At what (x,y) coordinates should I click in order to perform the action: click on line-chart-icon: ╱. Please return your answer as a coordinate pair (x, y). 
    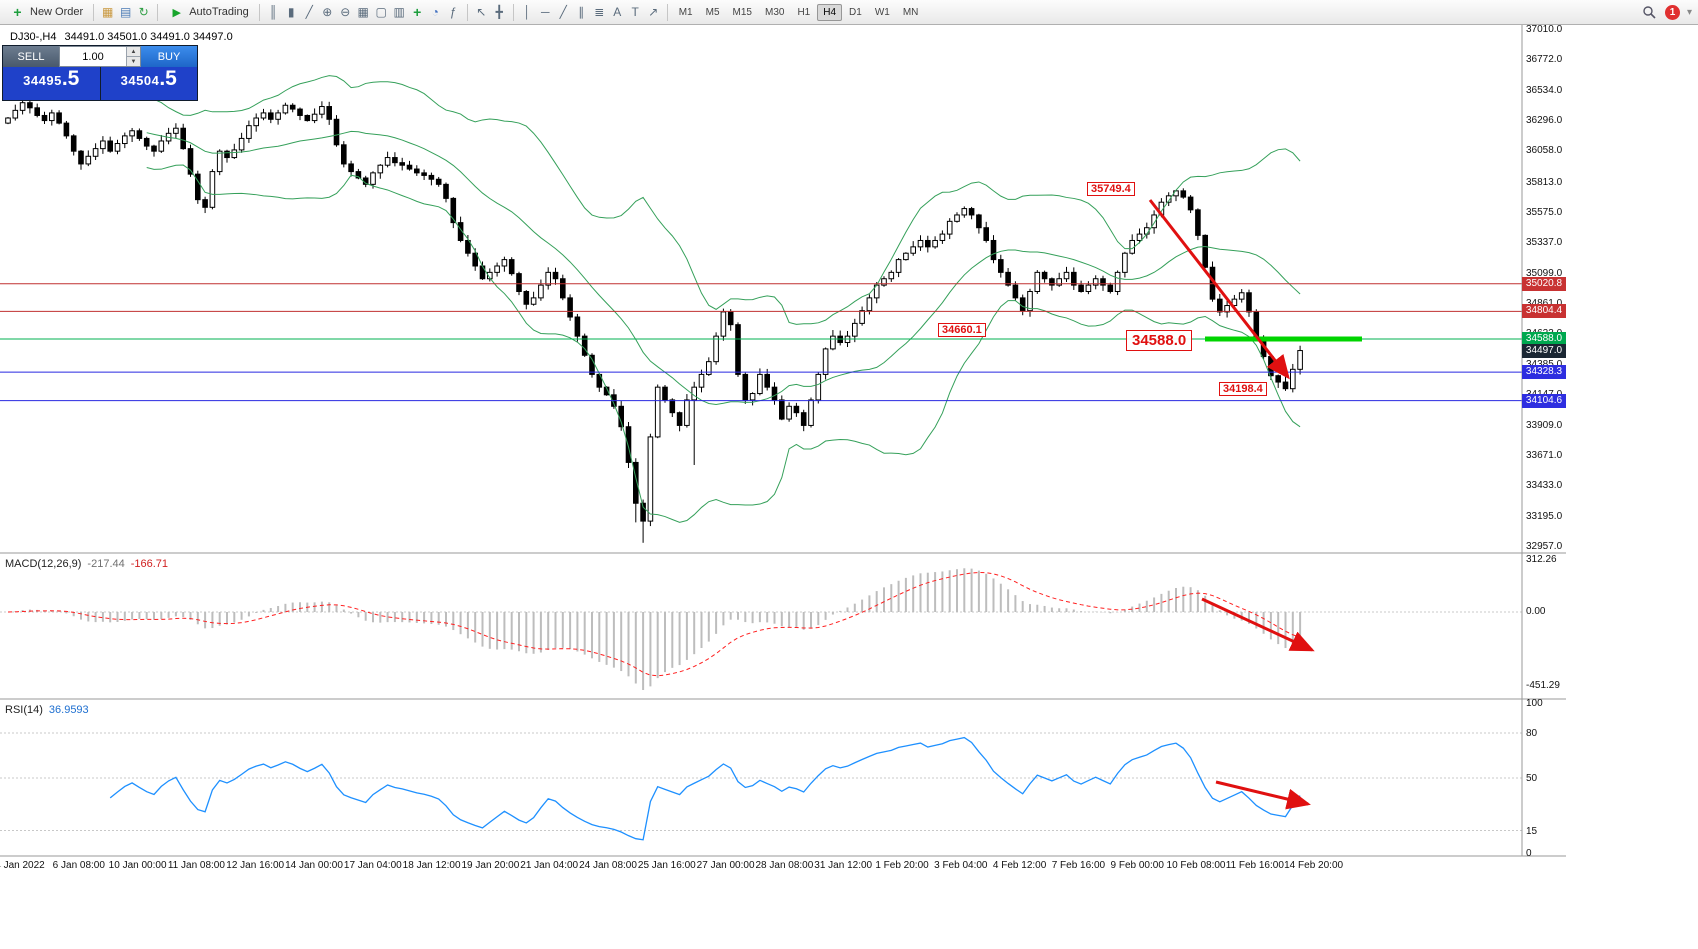
    Looking at the image, I should click on (309, 12).